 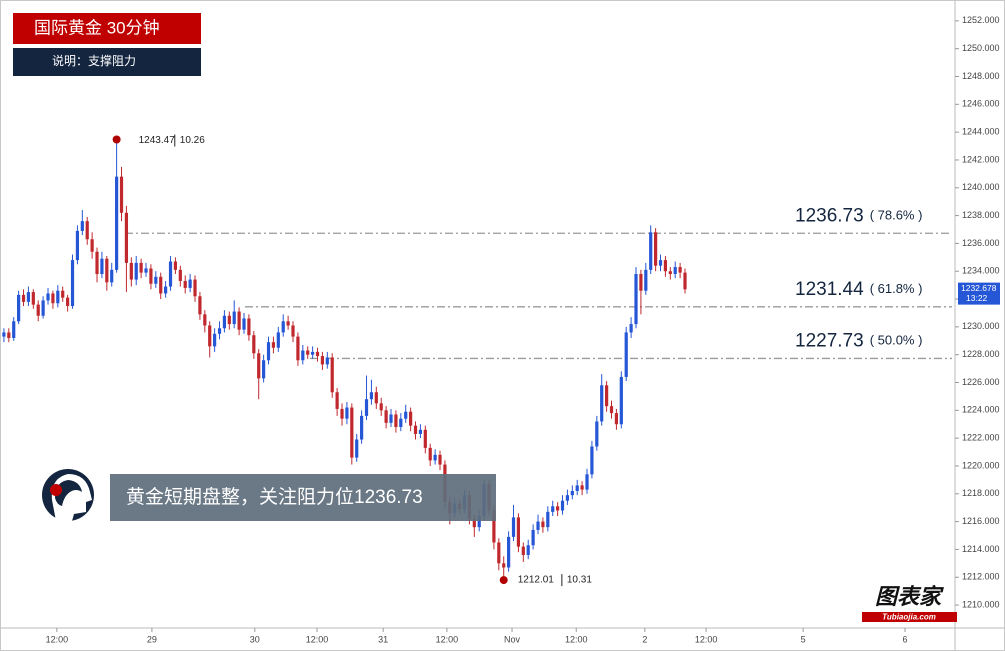 I want to click on y-tick-label: 1228.000, so click(x=981, y=354).